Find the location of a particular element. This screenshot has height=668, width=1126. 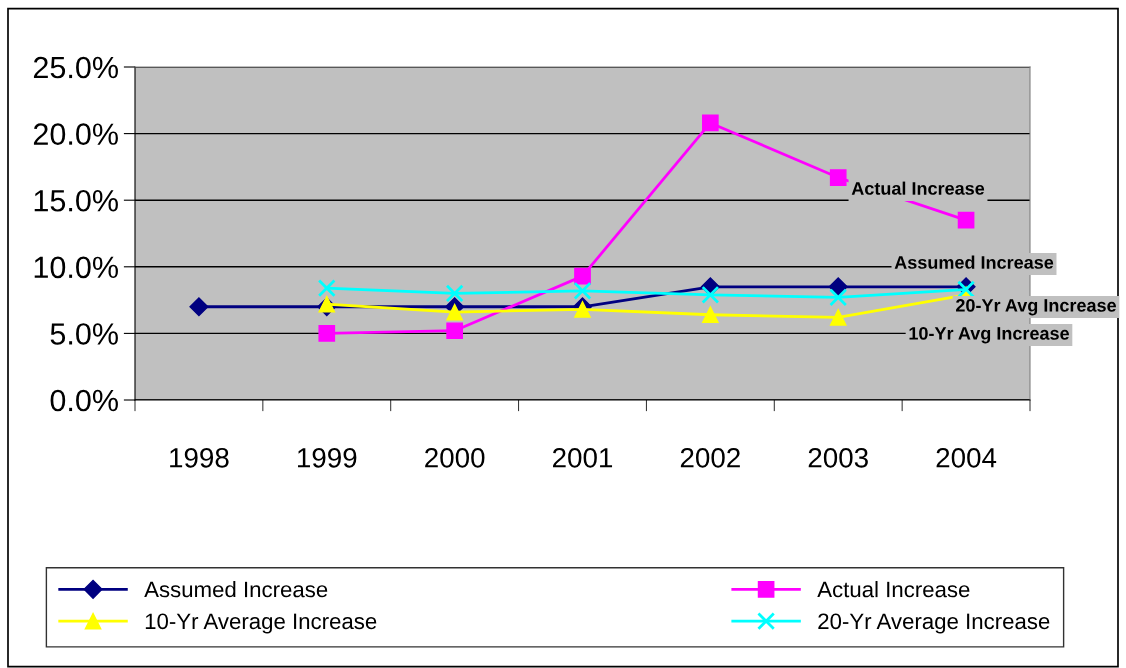

annotation: Actual Increase is located at coordinates (918, 188).